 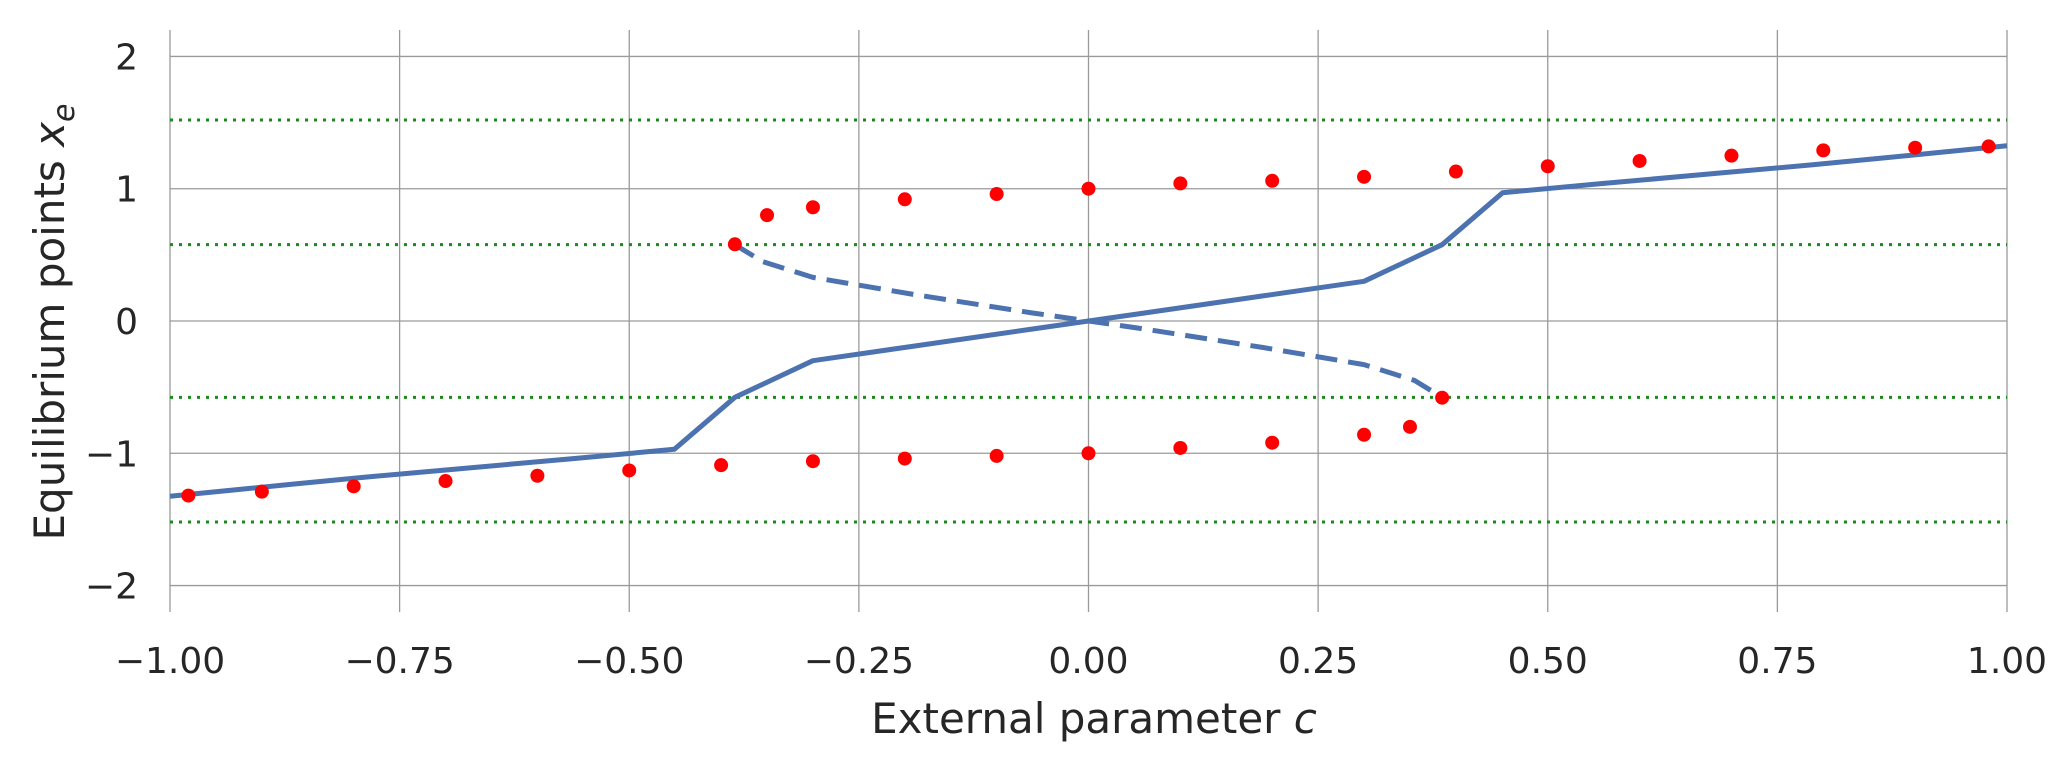 I want to click on y-tick-label: −1, so click(x=111, y=454).